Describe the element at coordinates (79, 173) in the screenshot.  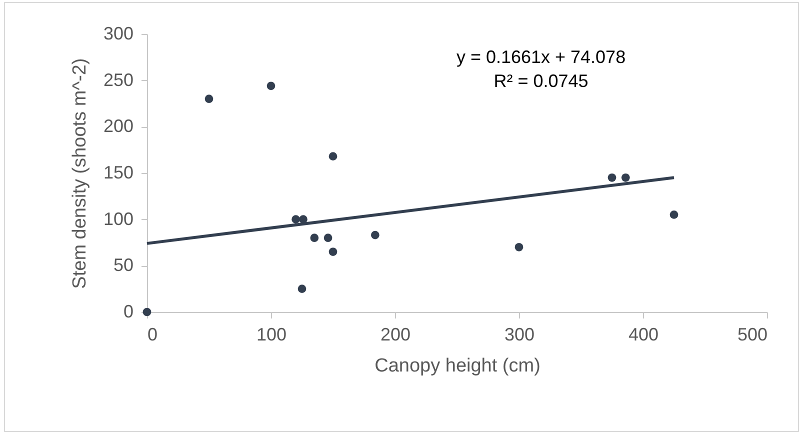
I see `y-axis-title: Stem density (shoots m^-2)` at that location.